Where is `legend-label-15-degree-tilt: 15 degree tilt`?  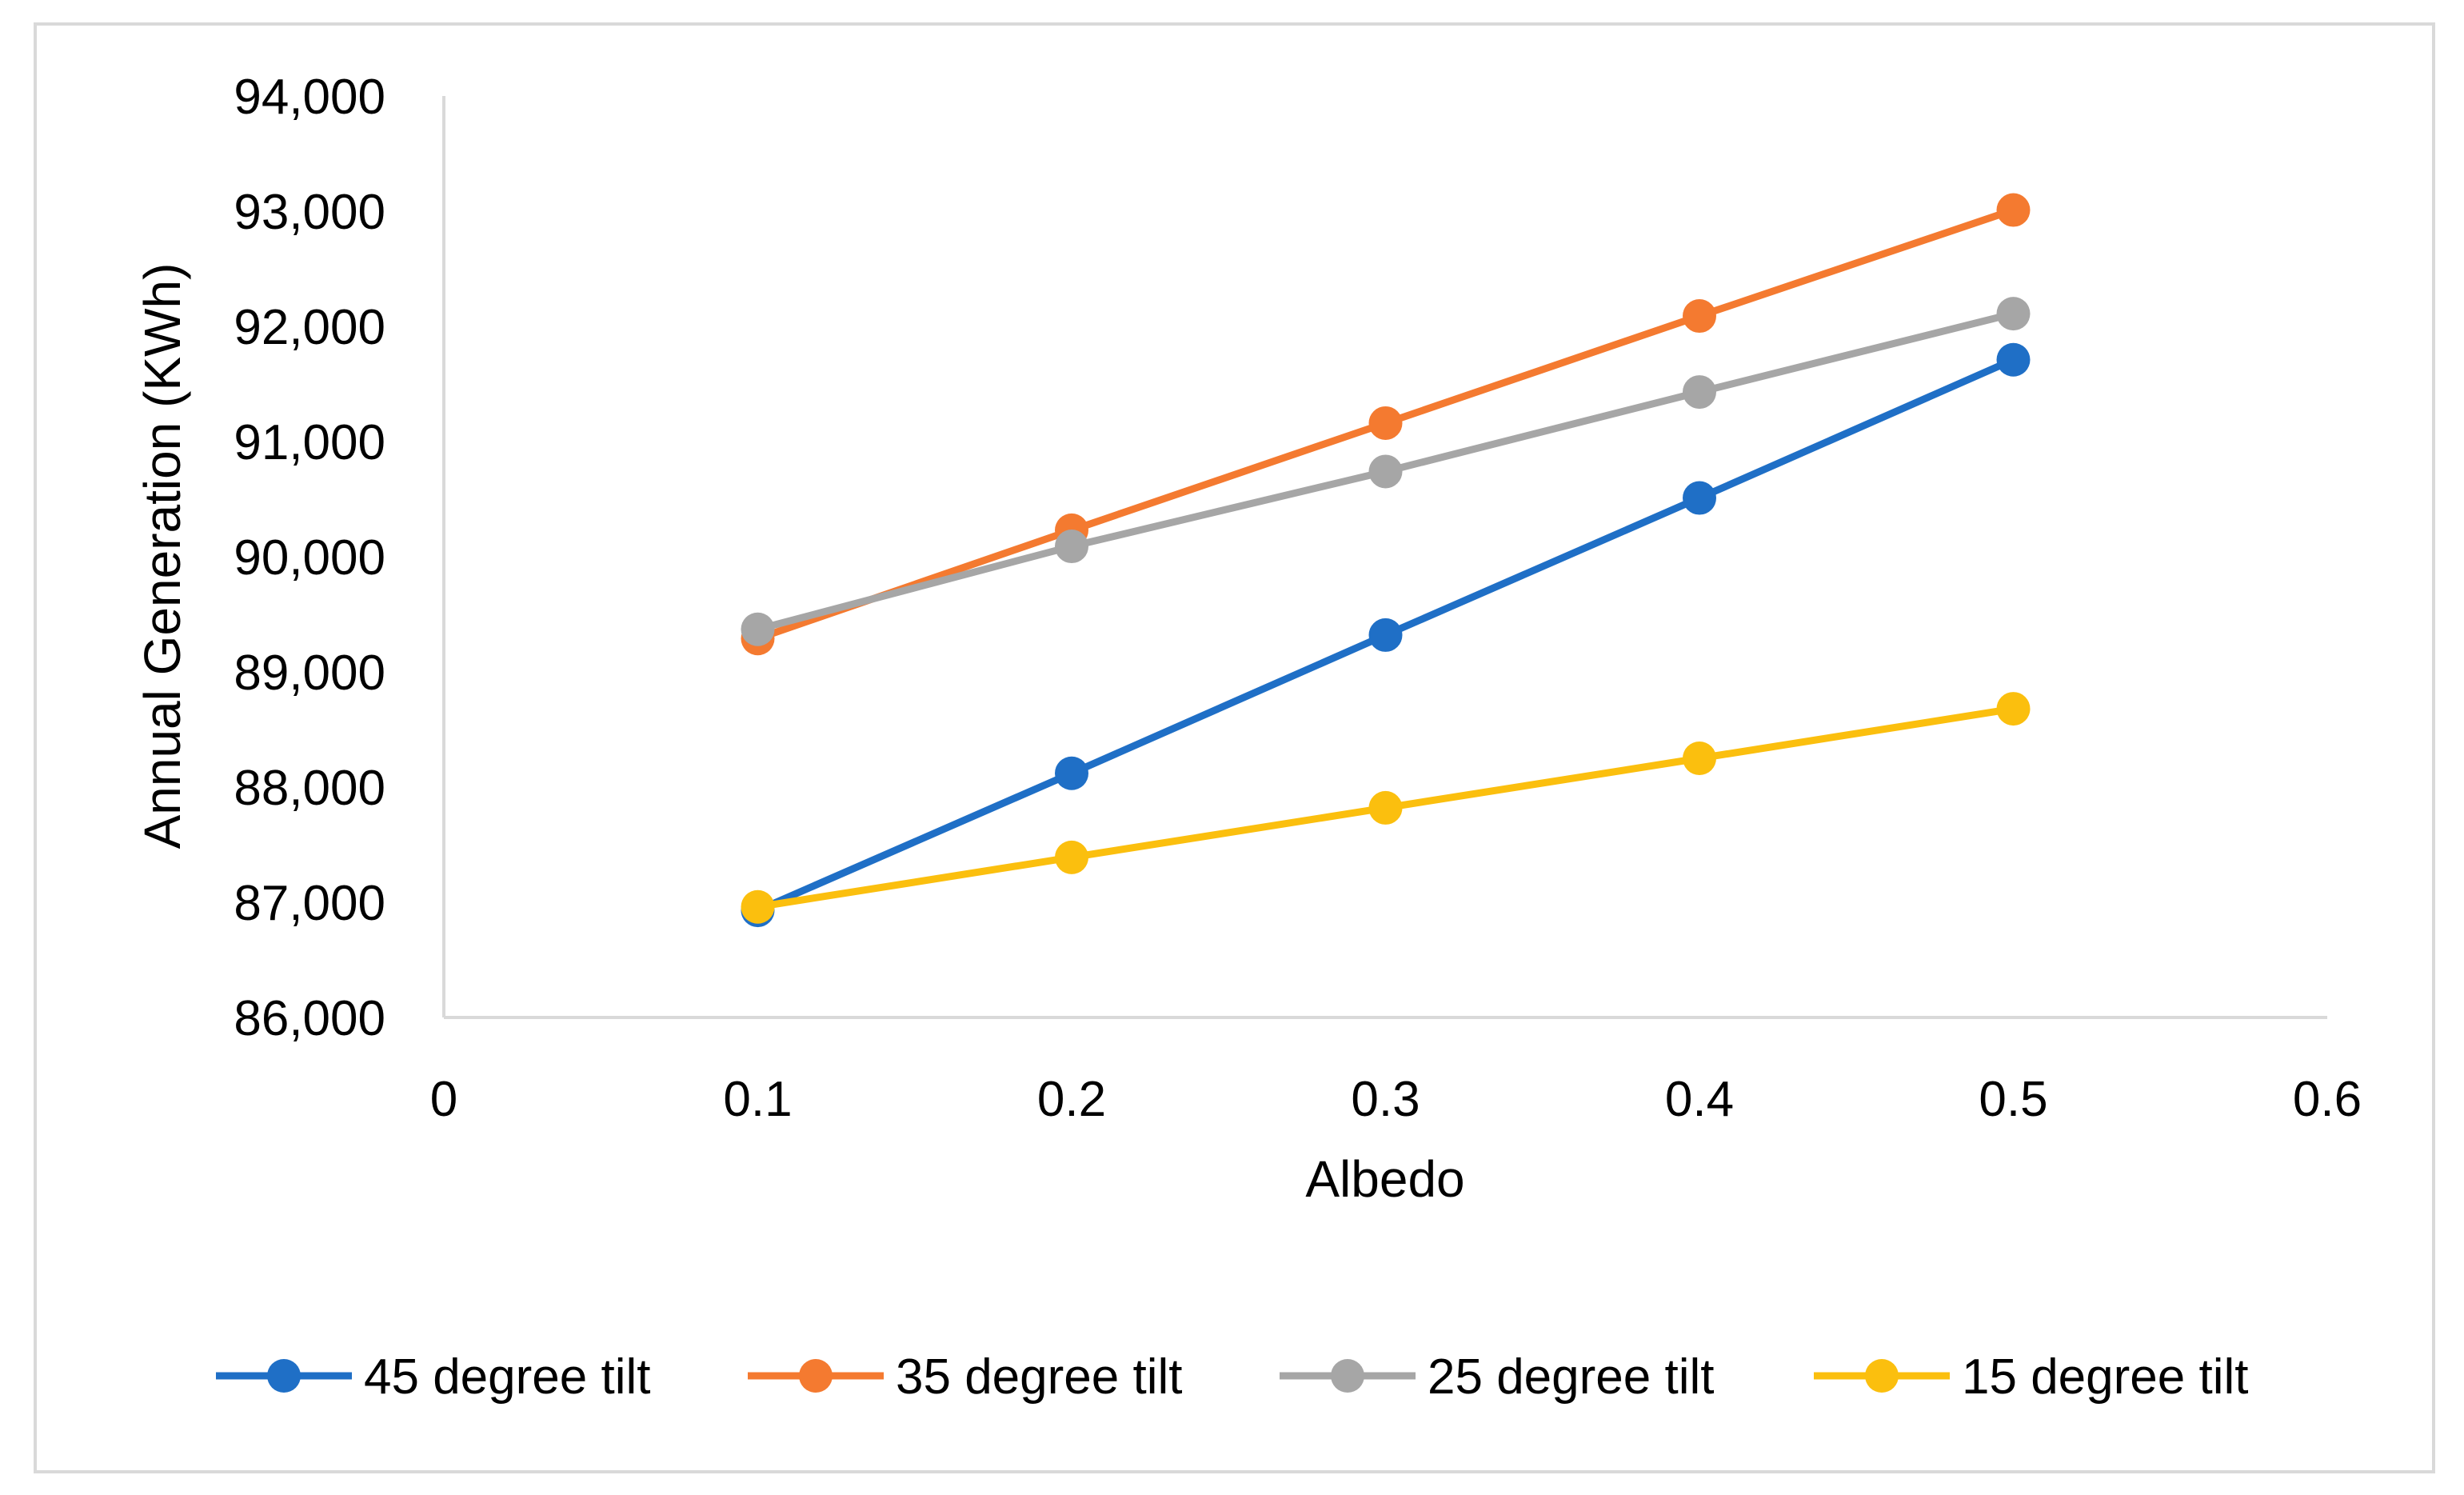
legend-label-15-degree-tilt: 15 degree tilt is located at coordinates (2105, 1377).